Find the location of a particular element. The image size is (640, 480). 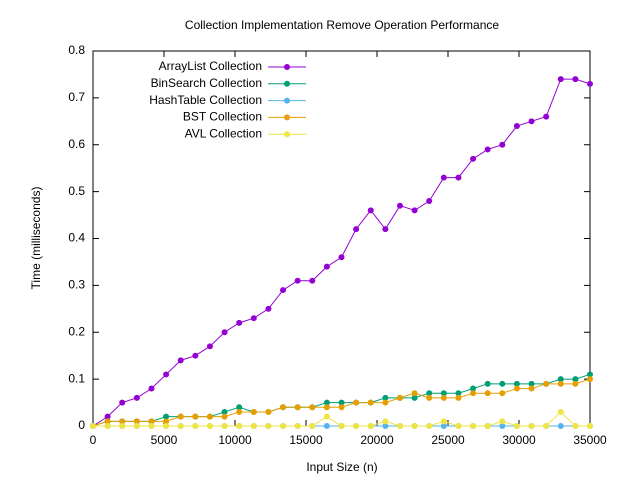

x-tick-label: 30000 is located at coordinates (519, 440).